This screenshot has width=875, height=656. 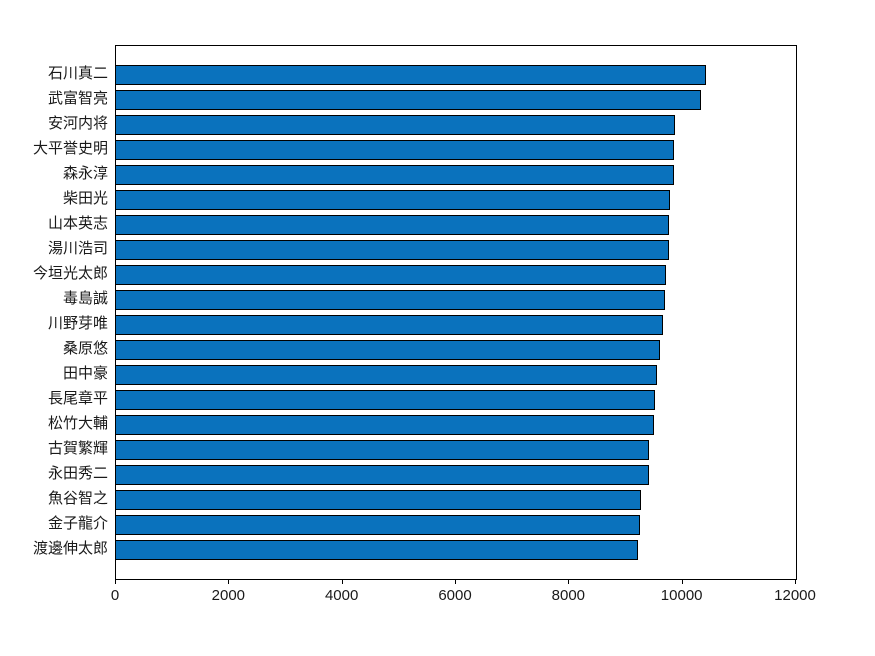 What do you see at coordinates (795, 595) in the screenshot?
I see `x-tick-label: 12000` at bounding box center [795, 595].